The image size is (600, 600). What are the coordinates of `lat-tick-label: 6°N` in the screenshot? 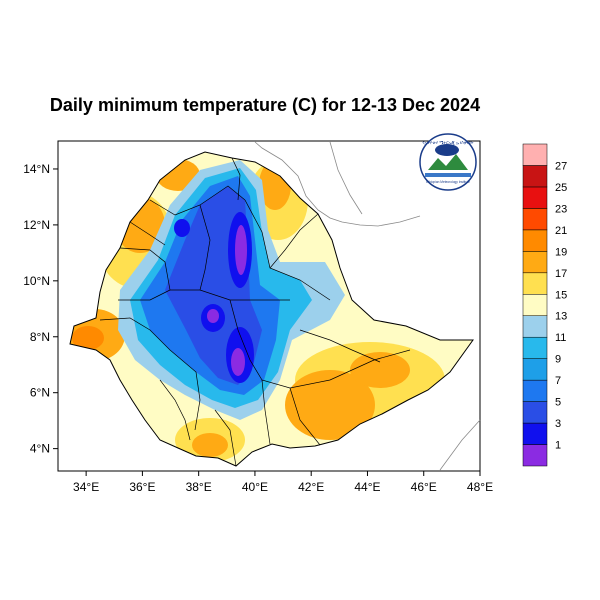 It's located at (40, 393).